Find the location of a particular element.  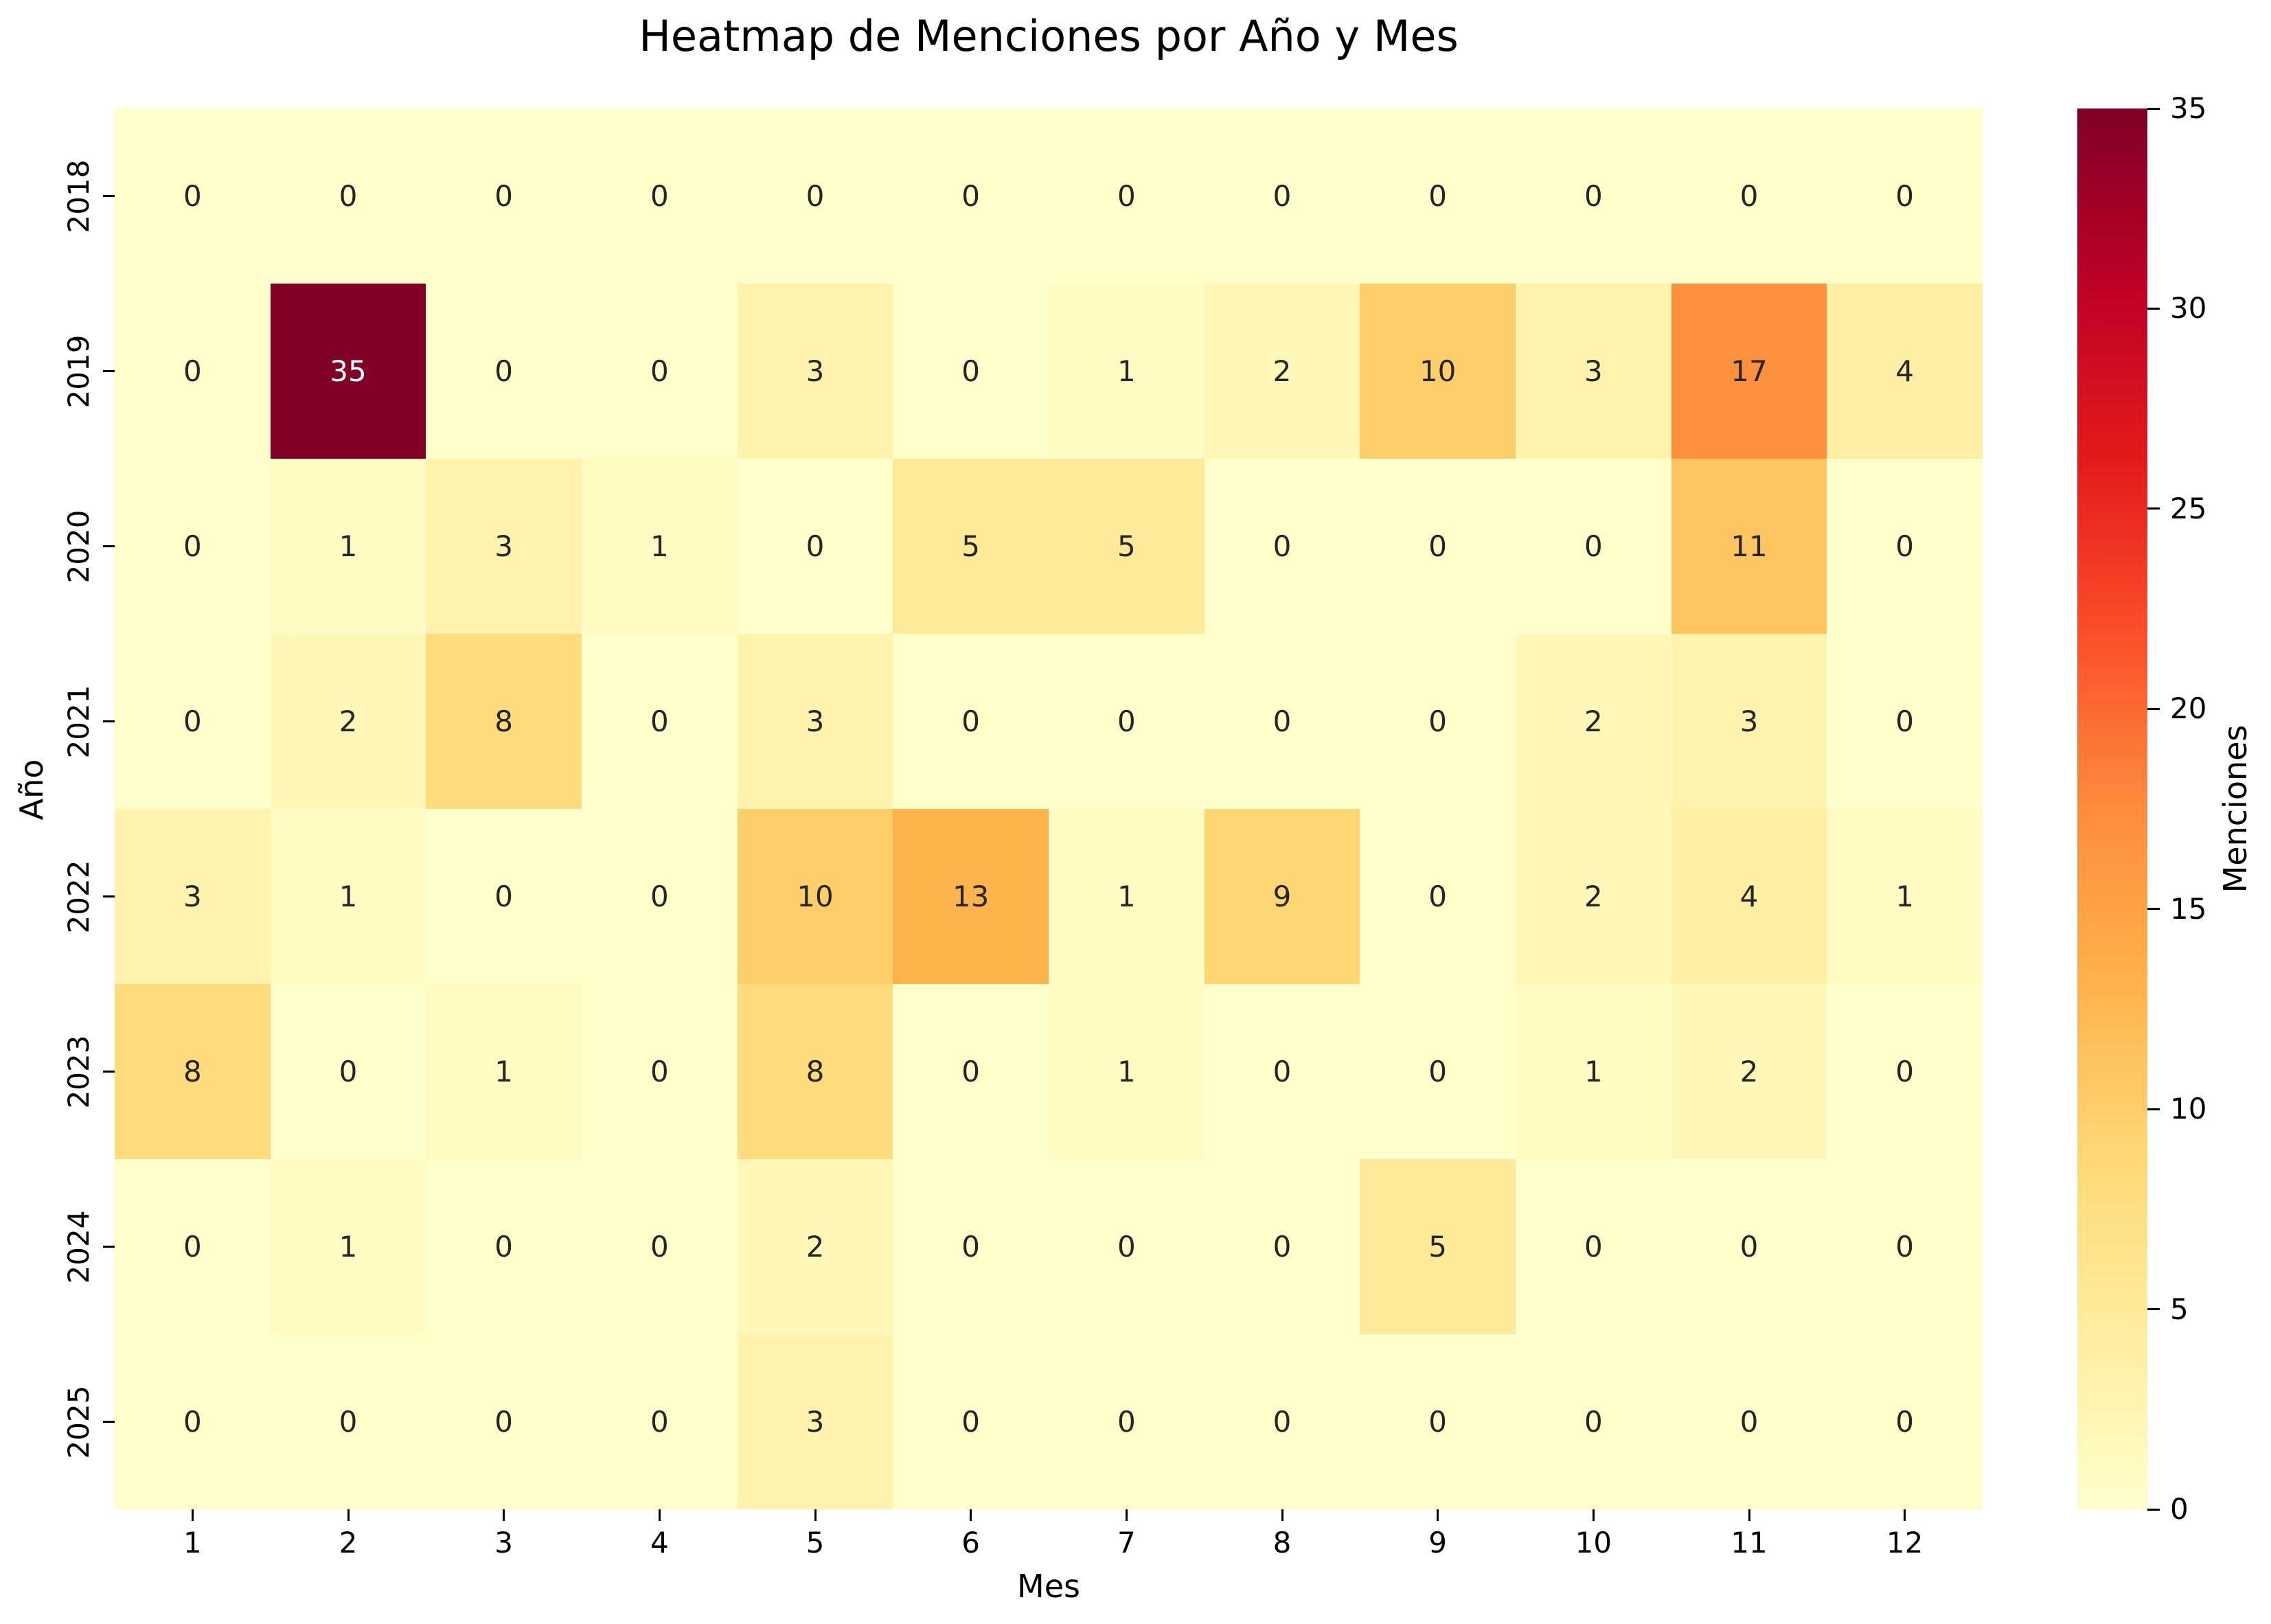

cell-value: 17 is located at coordinates (1749, 371).